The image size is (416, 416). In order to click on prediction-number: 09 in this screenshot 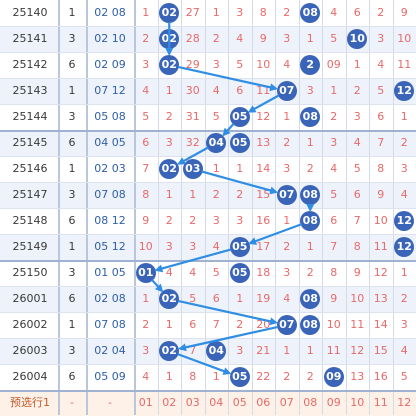, I will do `click(334, 403)`.